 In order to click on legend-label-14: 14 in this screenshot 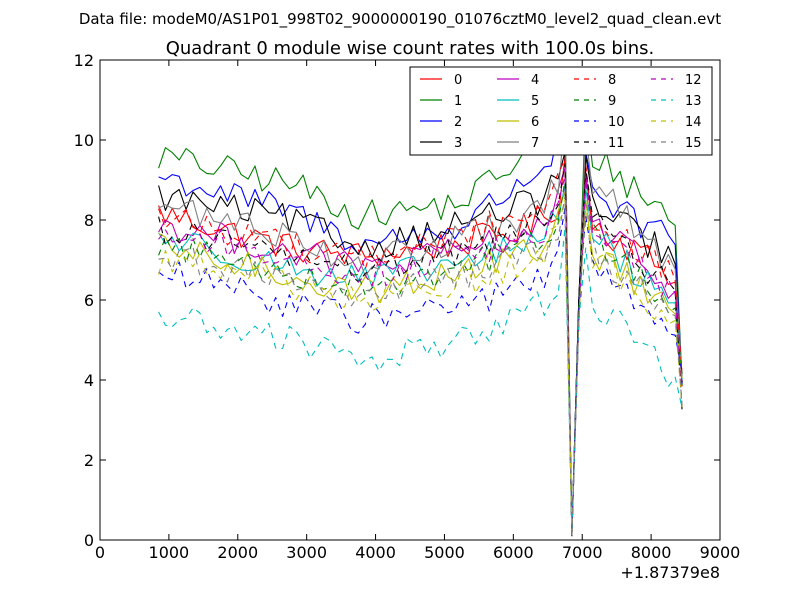, I will do `click(693, 122)`.